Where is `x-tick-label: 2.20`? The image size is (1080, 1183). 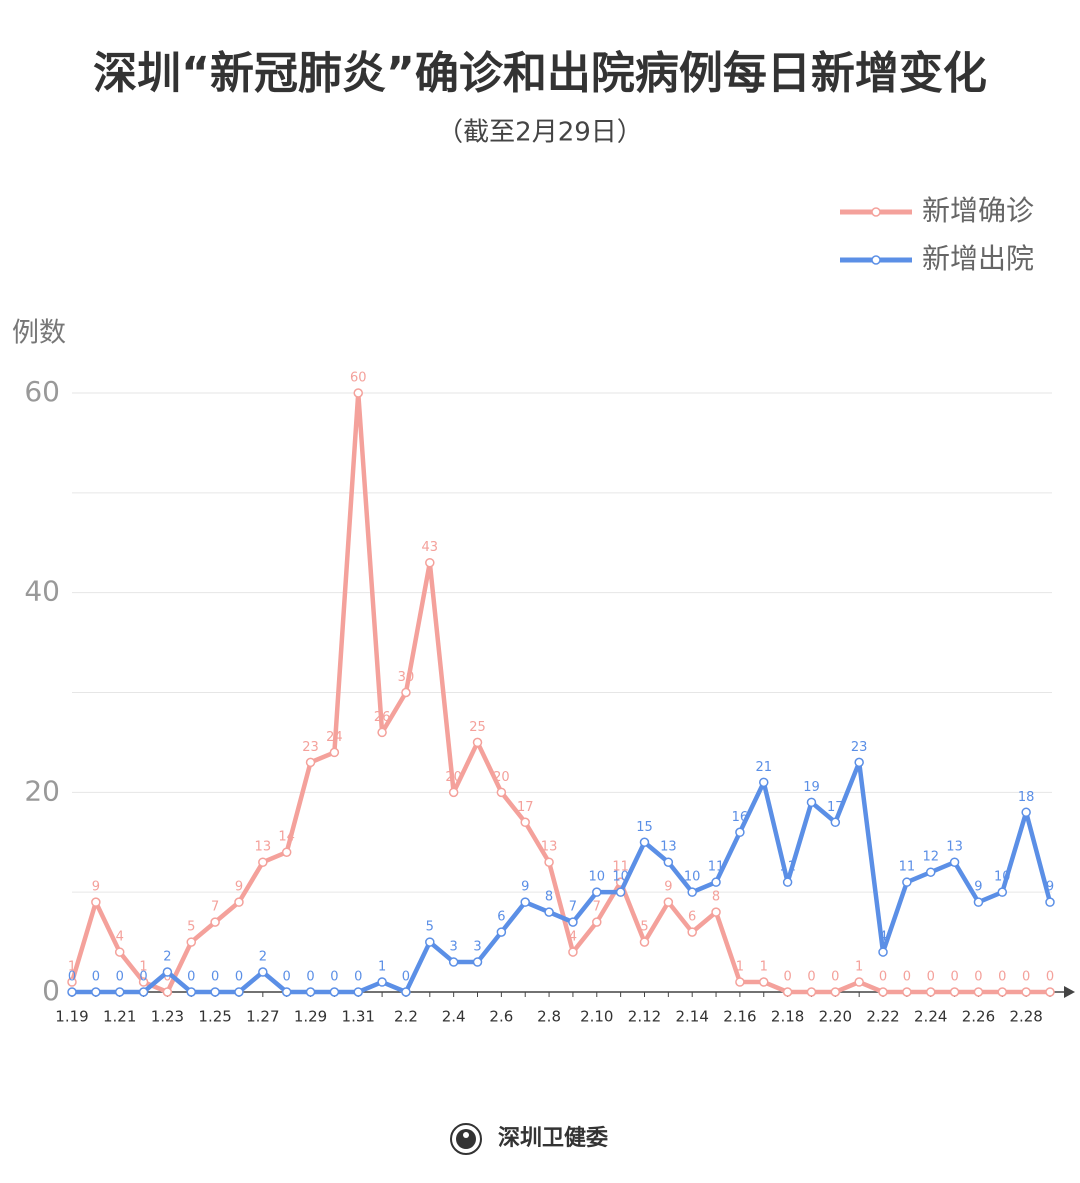
x-tick-label: 2.20 is located at coordinates (835, 1017).